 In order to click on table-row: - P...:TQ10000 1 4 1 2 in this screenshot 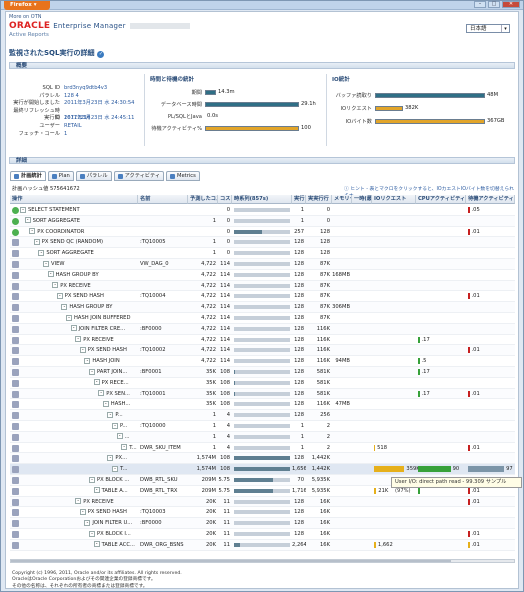, I will do `click(262, 426)`.